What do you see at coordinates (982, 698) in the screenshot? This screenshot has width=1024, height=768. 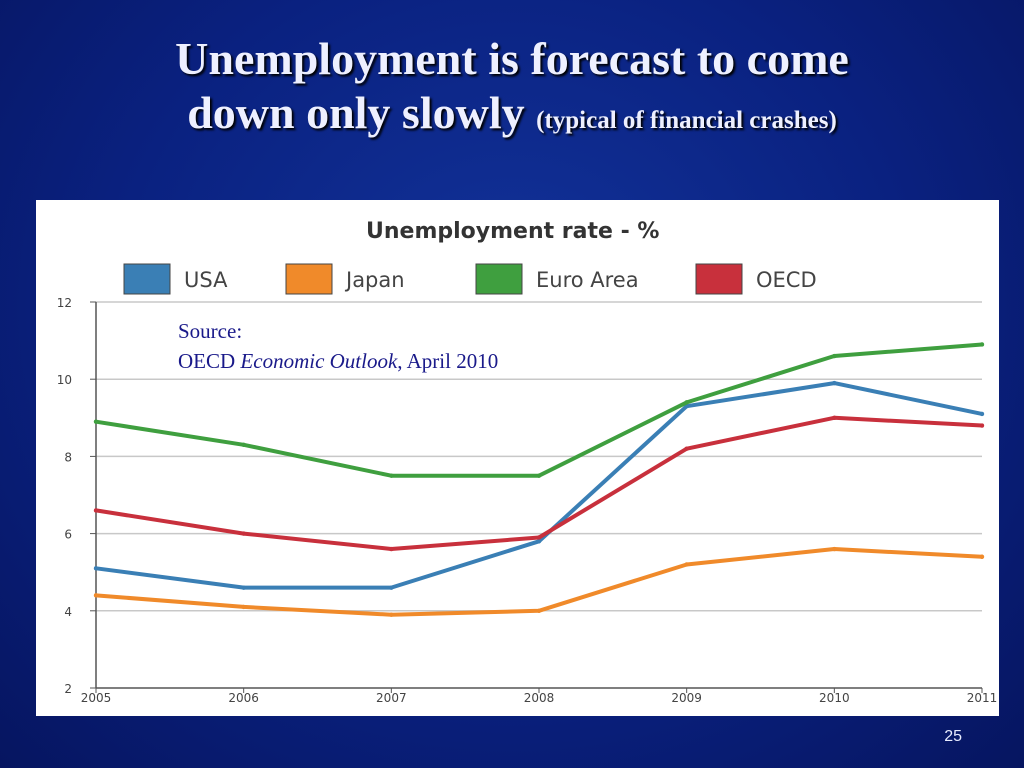 I see `x-tick-label-2011: 2011` at bounding box center [982, 698].